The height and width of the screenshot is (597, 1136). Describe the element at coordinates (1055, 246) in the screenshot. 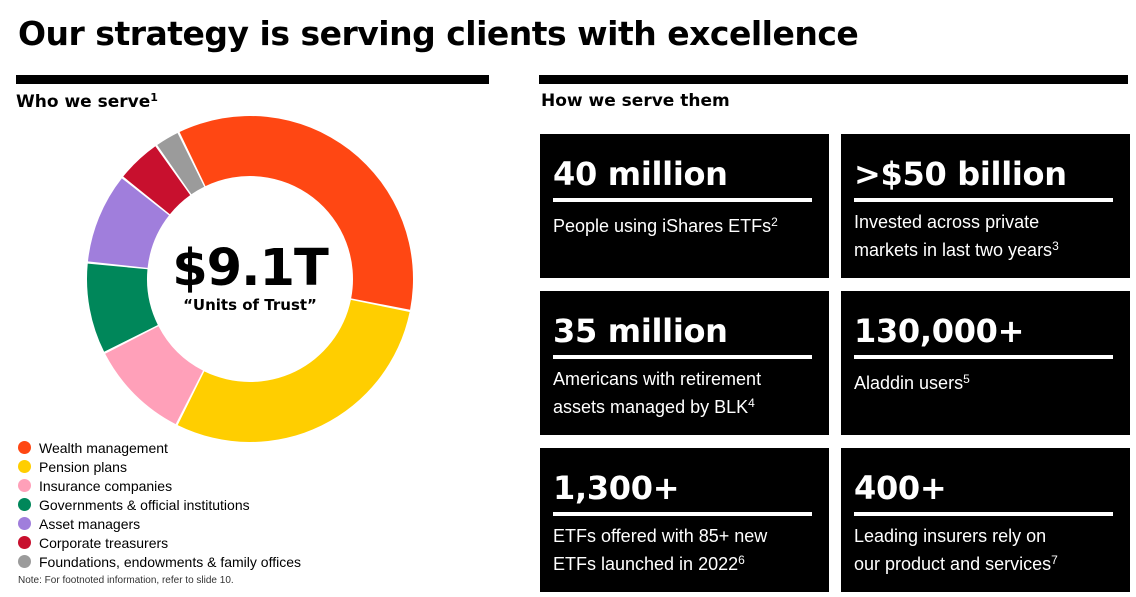

I see `stat-tile-footnote: 3` at that location.